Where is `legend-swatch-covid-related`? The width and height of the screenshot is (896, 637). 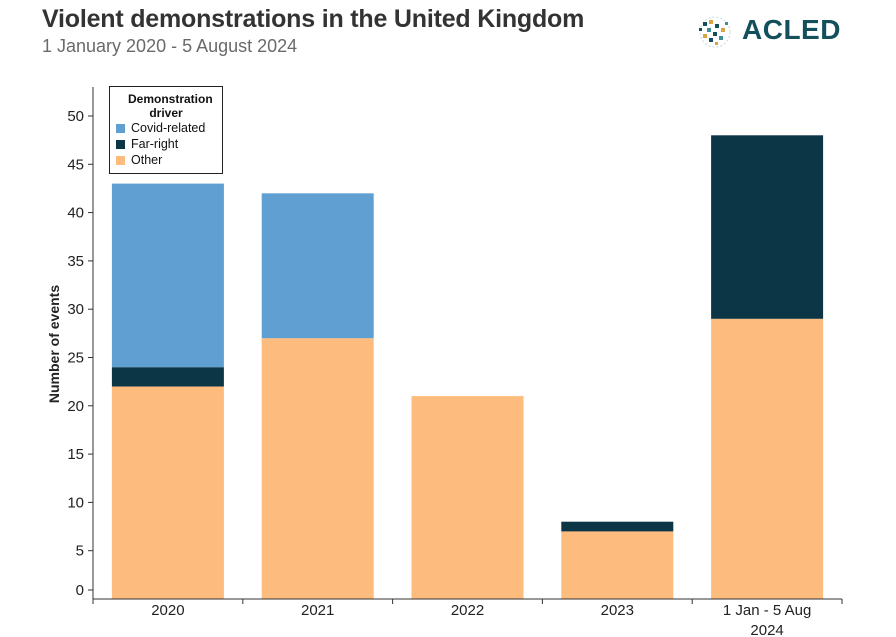
legend-swatch-covid-related is located at coordinates (120, 128).